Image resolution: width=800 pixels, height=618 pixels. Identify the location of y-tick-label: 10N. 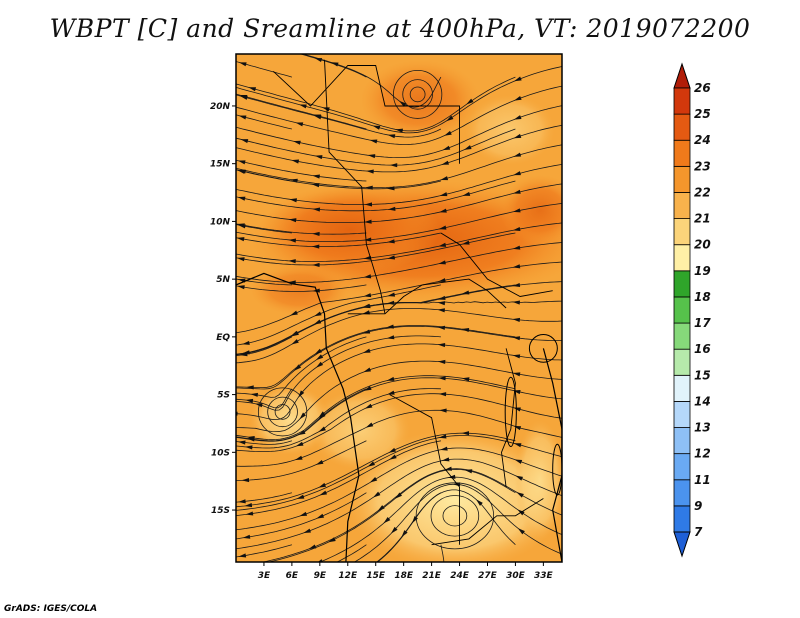
(220, 222).